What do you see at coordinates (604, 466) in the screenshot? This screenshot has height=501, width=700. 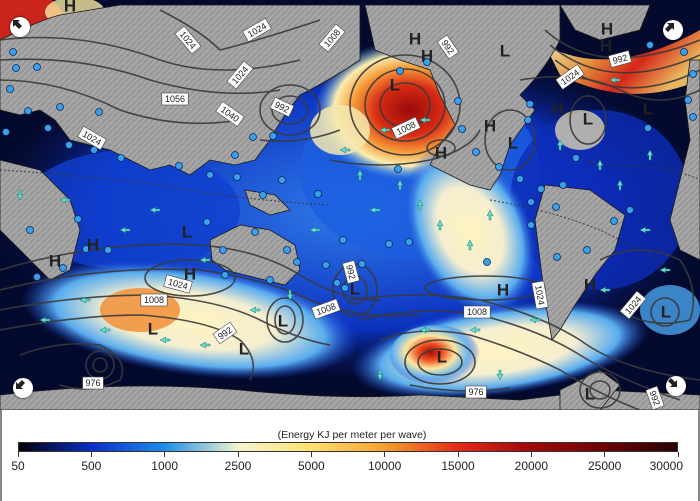 I see `legend-tick-label: 25000` at bounding box center [604, 466].